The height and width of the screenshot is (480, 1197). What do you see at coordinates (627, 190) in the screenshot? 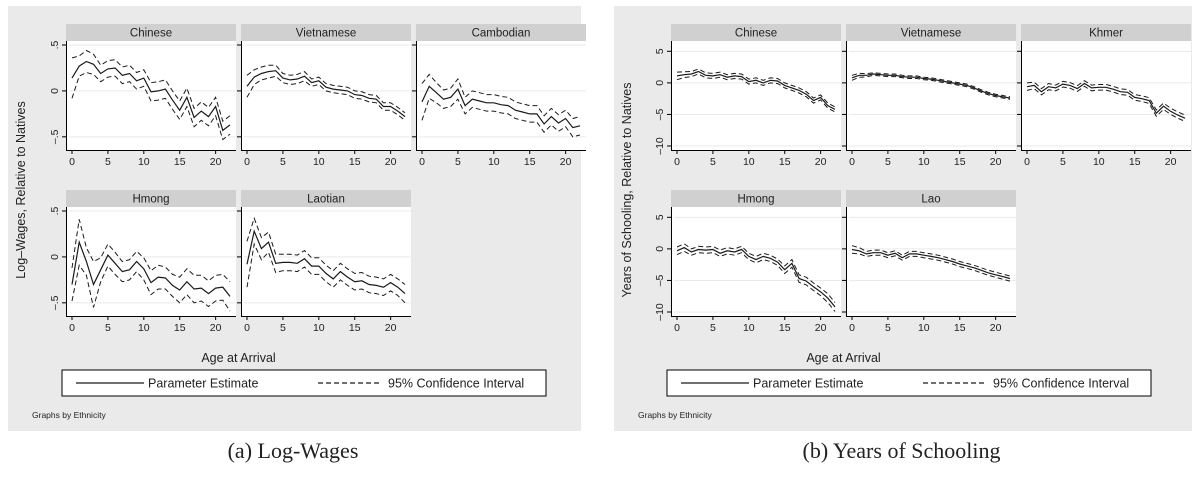
I see `y-axis-title: Years of Schooling, Relative to Natives` at bounding box center [627, 190].